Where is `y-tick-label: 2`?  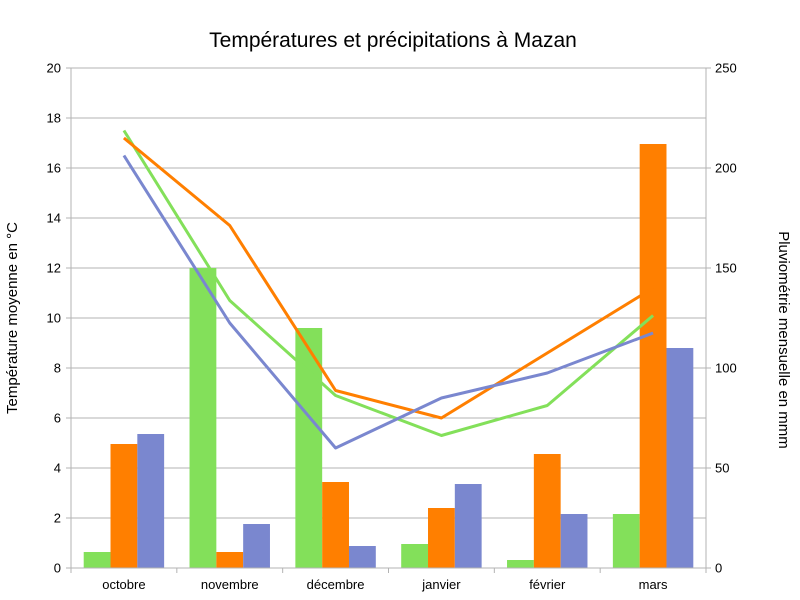 y-tick-label: 2 is located at coordinates (57, 518).